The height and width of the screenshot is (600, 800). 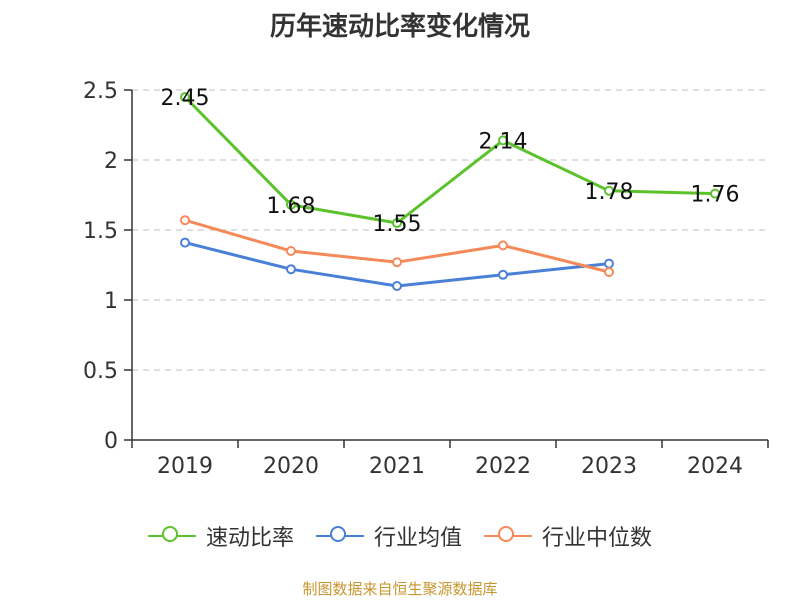 I want to click on legend-item-quick-ratio: 速动比率, so click(x=220, y=536).